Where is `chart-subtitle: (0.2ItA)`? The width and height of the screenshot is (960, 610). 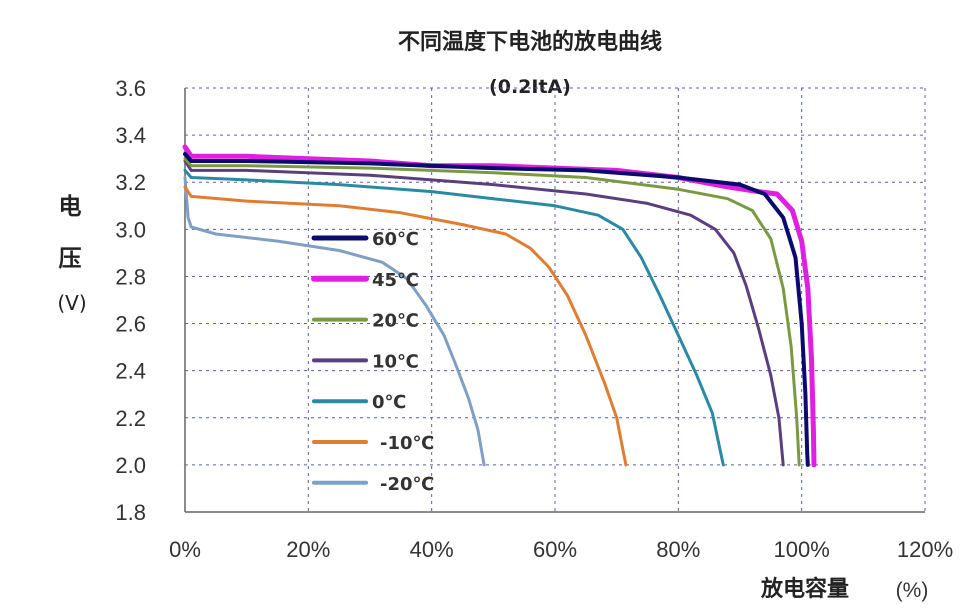 chart-subtitle: (0.2ItA) is located at coordinates (530, 87).